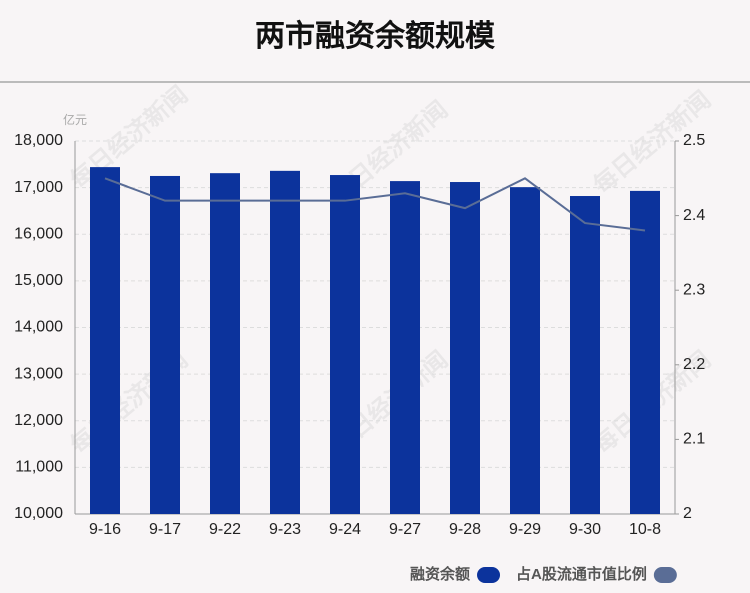  Describe the element at coordinates (75, 119) in the screenshot. I see `unit-label: 亿元` at that location.